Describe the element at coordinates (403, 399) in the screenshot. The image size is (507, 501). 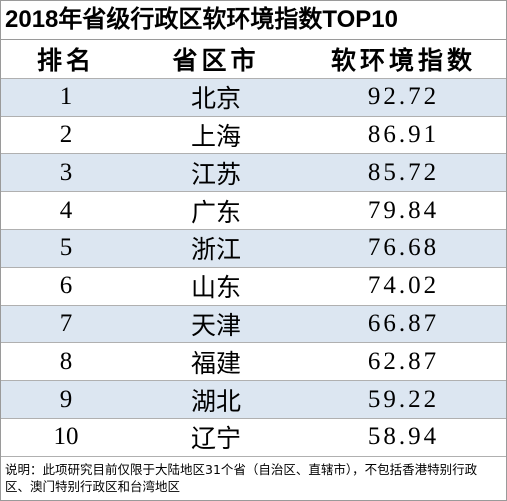
I see `index-cell: 59.22` at that location.